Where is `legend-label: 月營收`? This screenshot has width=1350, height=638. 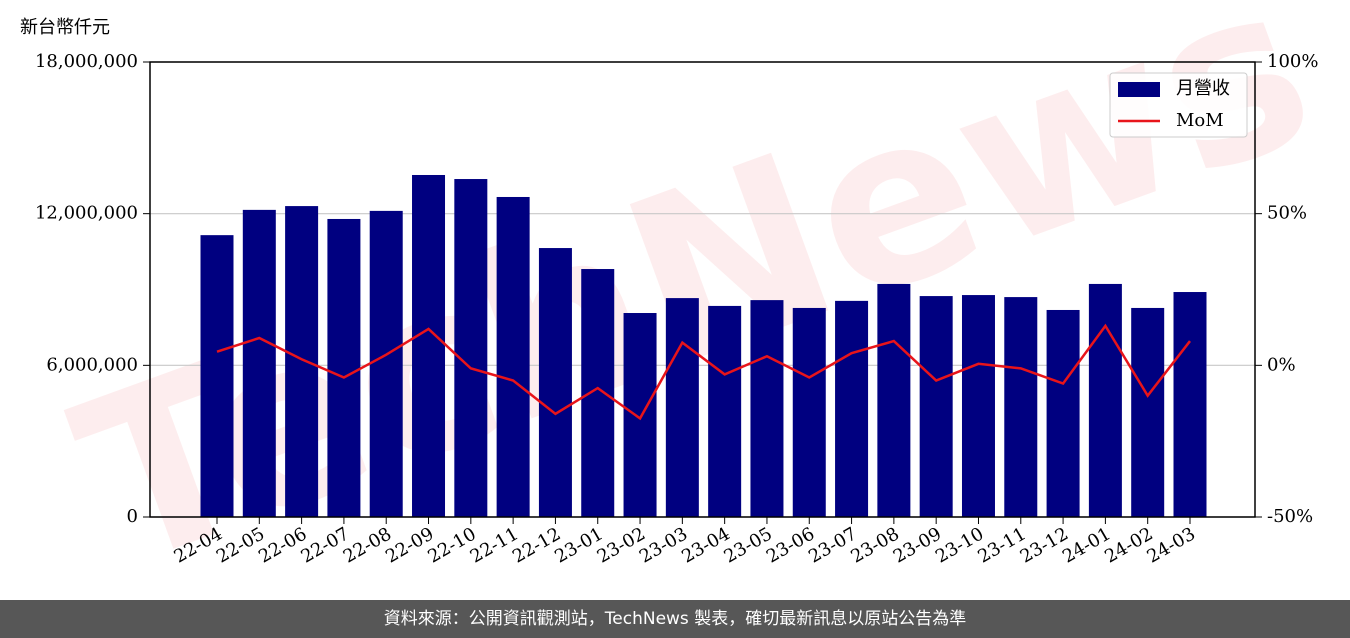 legend-label: 月營收 is located at coordinates (1203, 88).